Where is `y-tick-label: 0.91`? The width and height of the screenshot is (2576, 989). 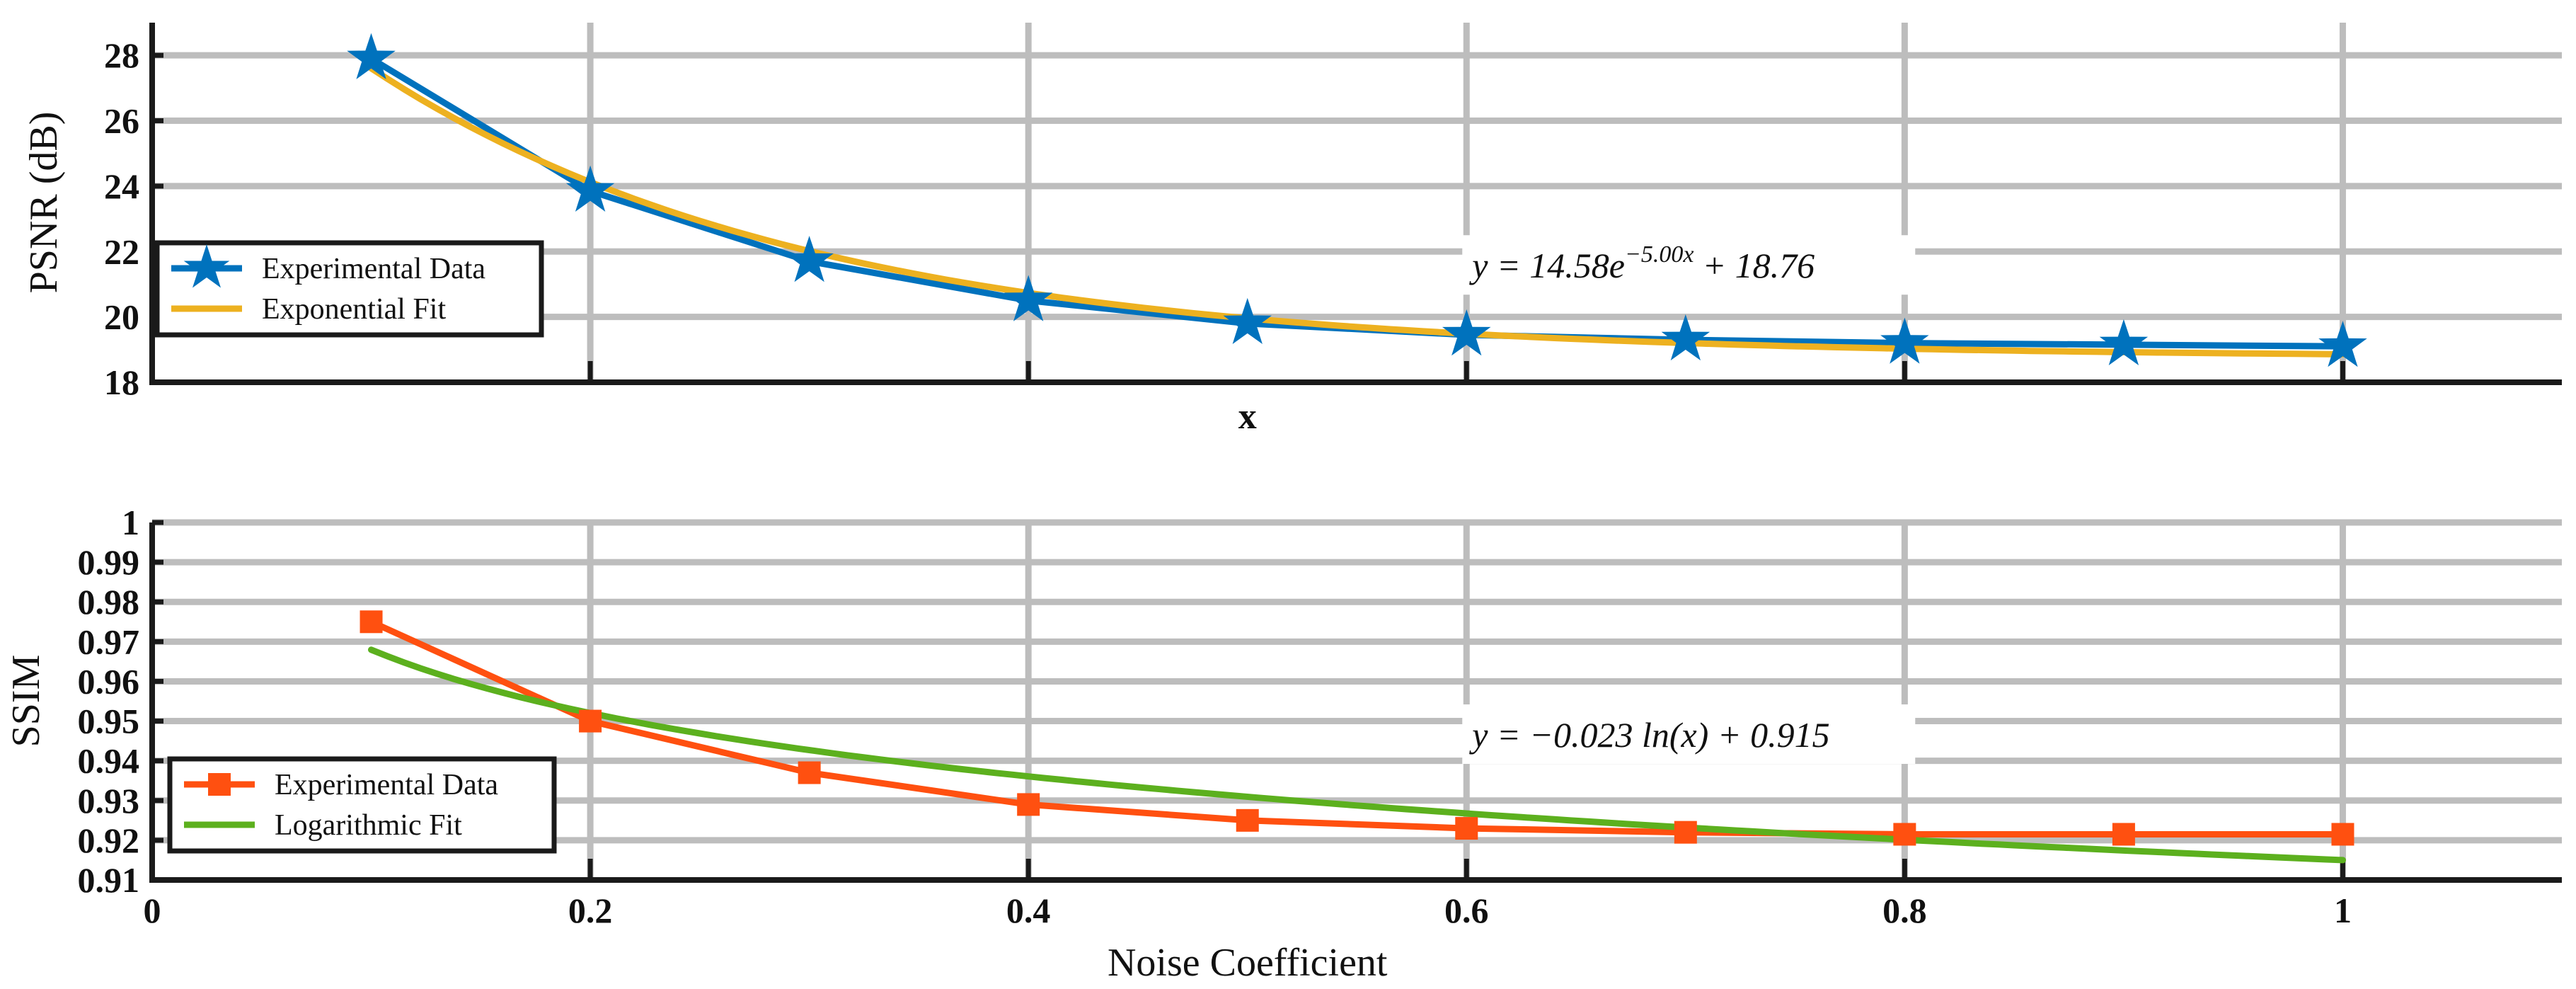
y-tick-label: 0.91 is located at coordinates (109, 880).